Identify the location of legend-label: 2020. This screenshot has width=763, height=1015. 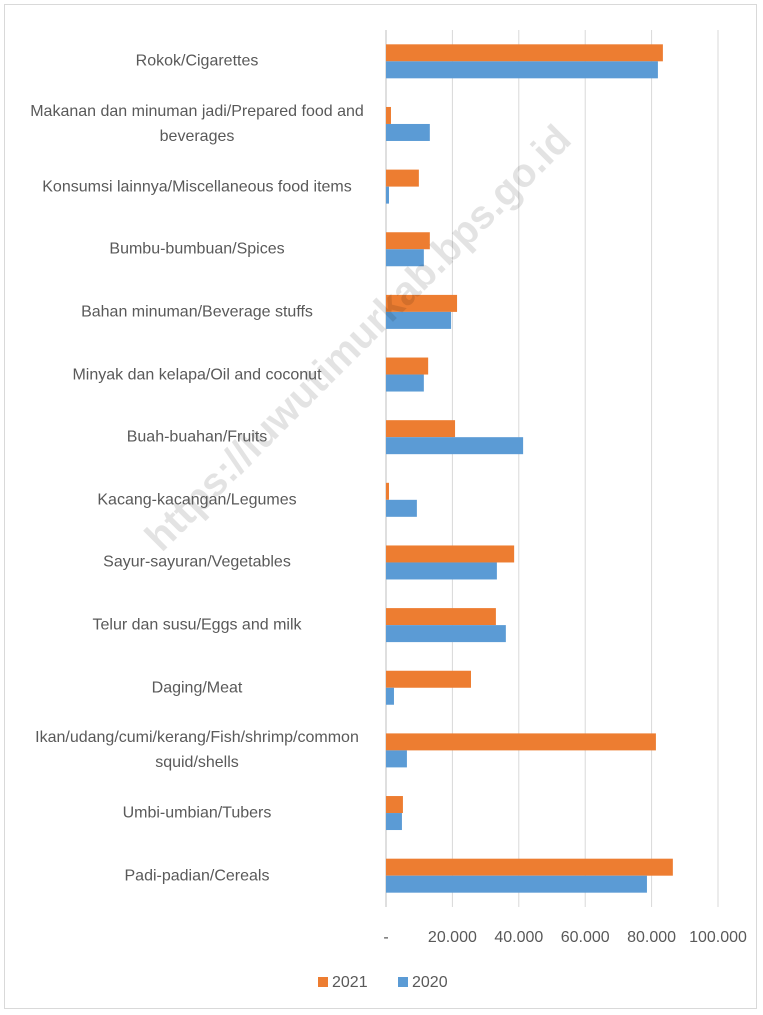
(430, 982).